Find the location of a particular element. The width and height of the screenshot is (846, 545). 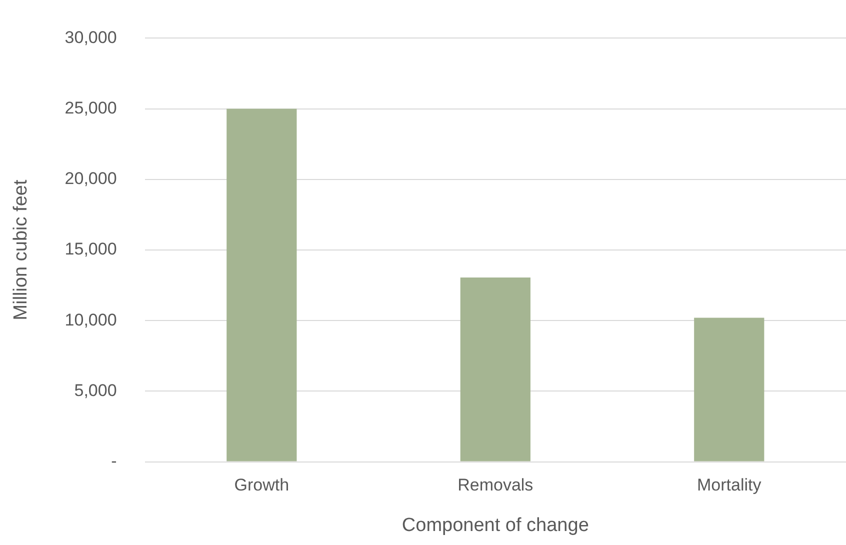

y-tick-label: 25,000 is located at coordinates (90, 108).